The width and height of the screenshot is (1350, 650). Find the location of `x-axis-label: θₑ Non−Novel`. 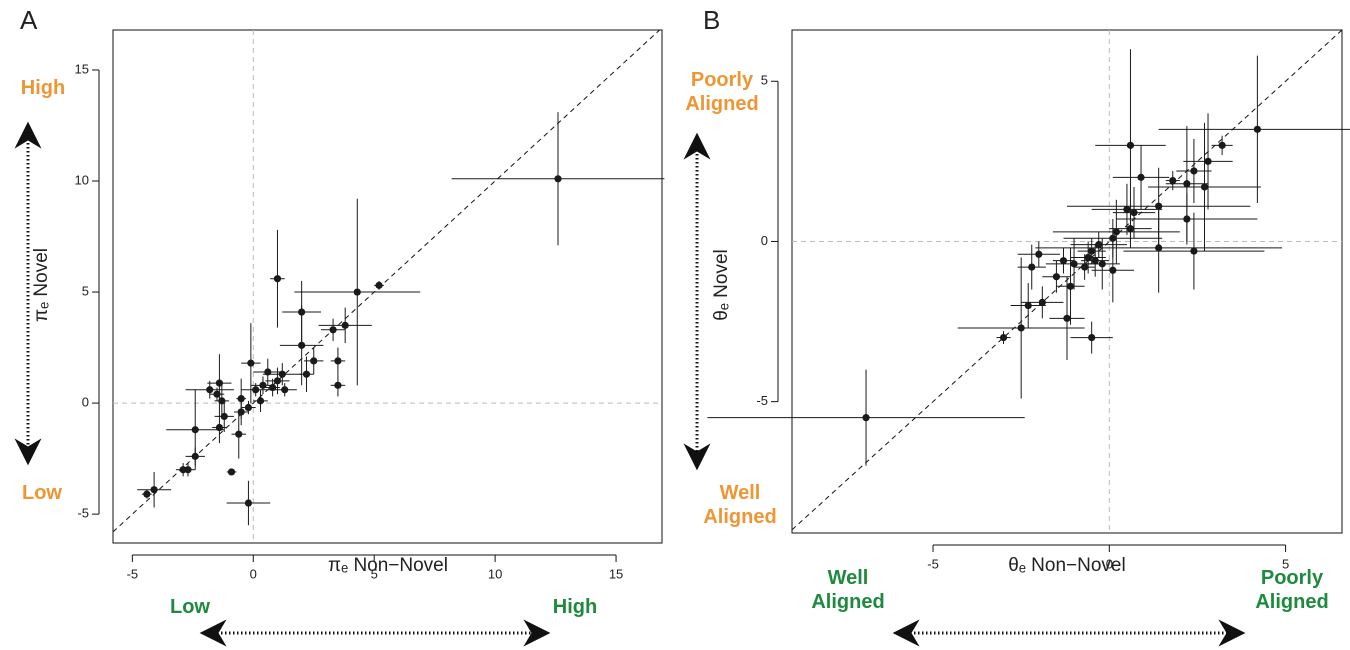

x-axis-label: θₑ Non−Novel is located at coordinates (1066, 565).